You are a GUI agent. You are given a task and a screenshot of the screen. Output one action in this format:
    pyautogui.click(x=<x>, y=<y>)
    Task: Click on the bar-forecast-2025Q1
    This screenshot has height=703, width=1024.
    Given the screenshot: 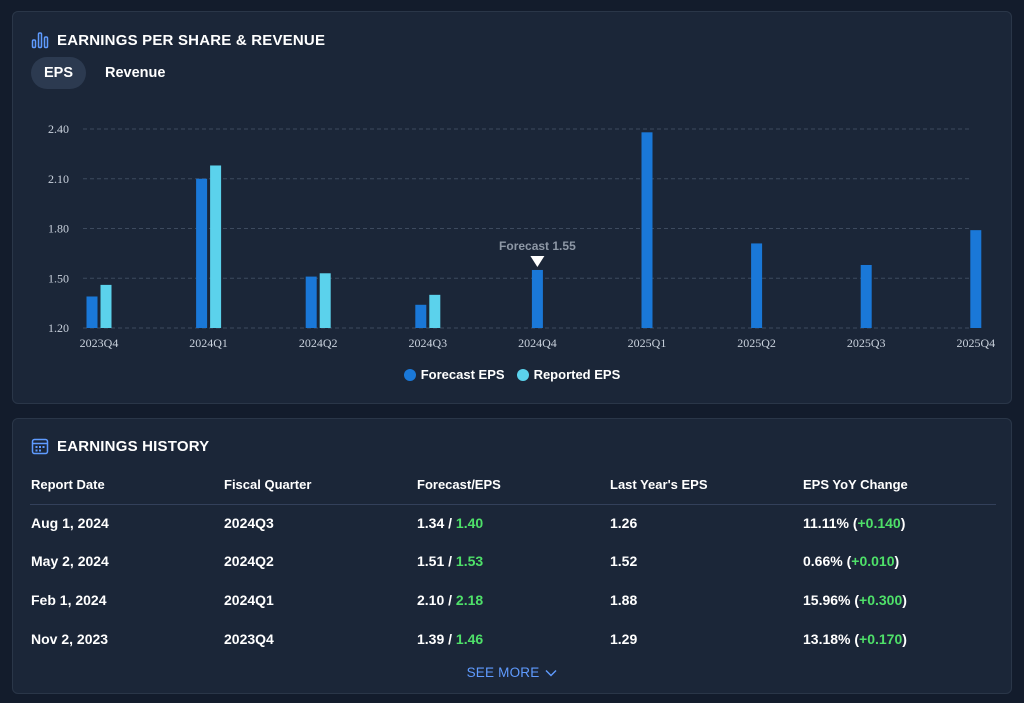 What is the action you would take?
    pyautogui.click(x=647, y=230)
    